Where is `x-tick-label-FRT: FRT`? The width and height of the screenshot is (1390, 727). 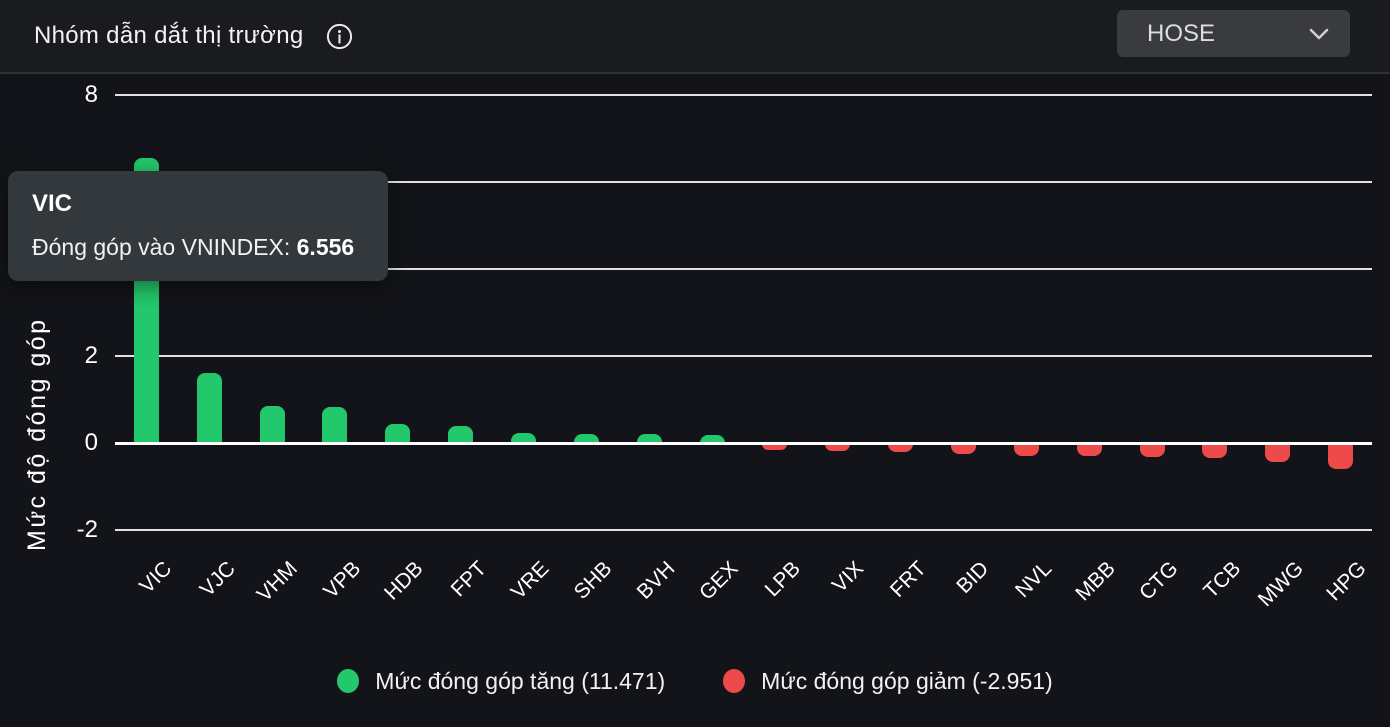 x-tick-label-FRT: FRT is located at coordinates (908, 579).